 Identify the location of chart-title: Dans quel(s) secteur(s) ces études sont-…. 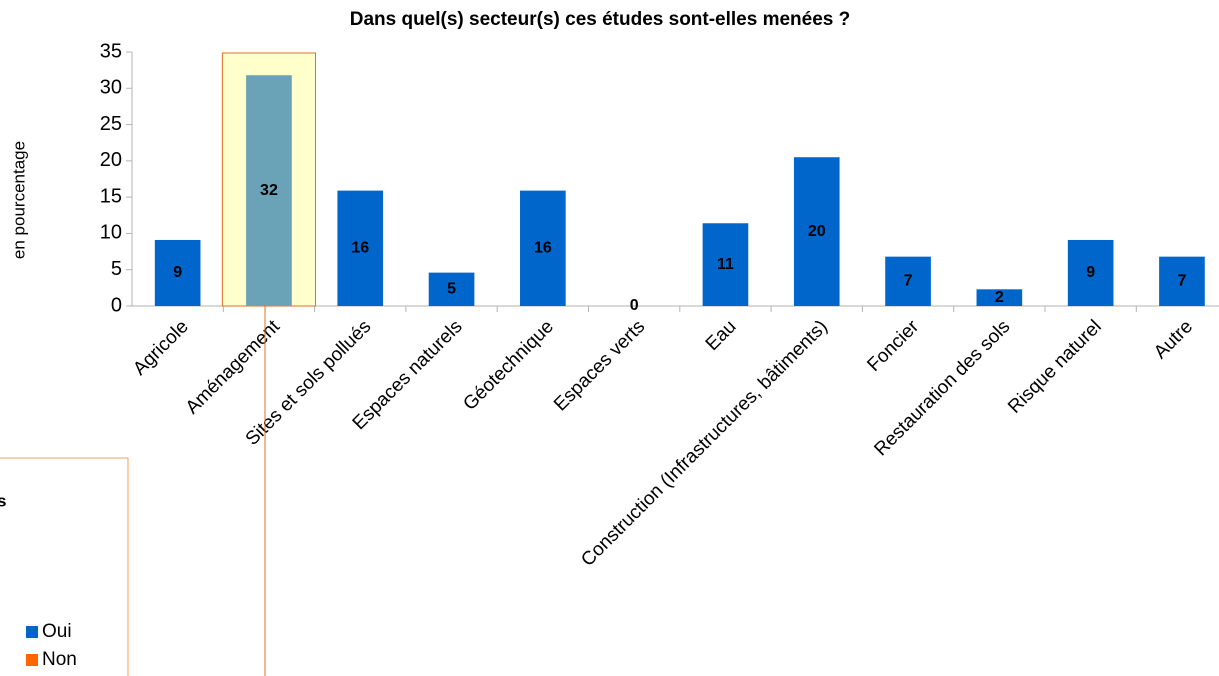
(600, 19).